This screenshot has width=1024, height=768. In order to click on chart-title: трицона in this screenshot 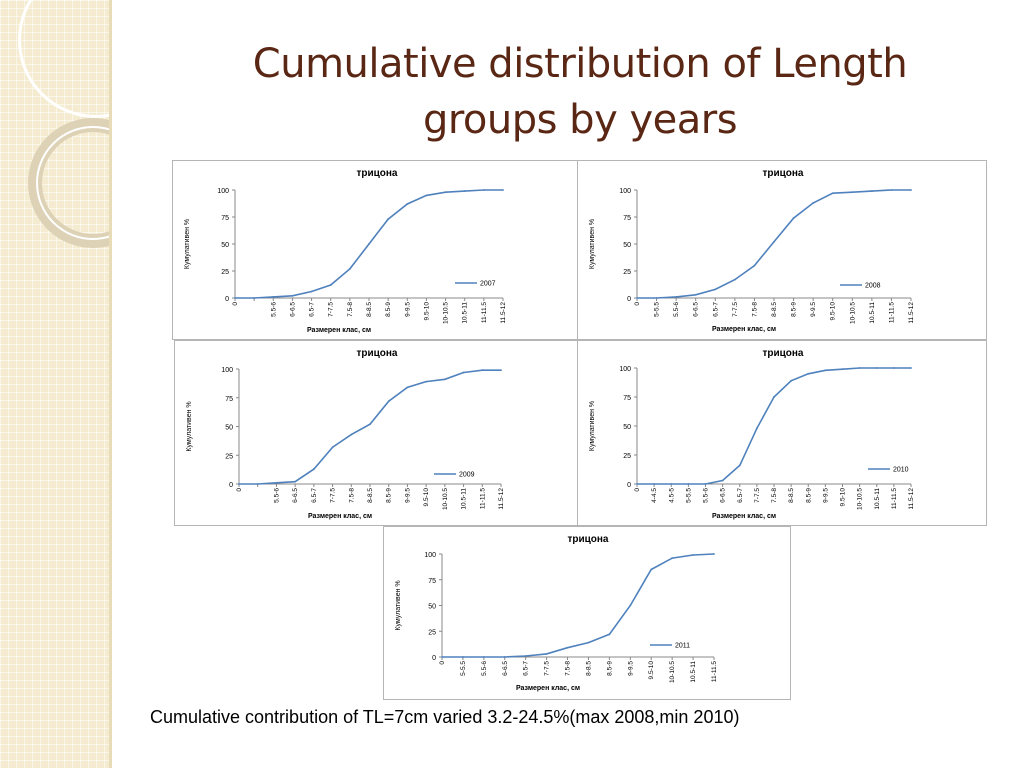, I will do `click(782, 173)`.